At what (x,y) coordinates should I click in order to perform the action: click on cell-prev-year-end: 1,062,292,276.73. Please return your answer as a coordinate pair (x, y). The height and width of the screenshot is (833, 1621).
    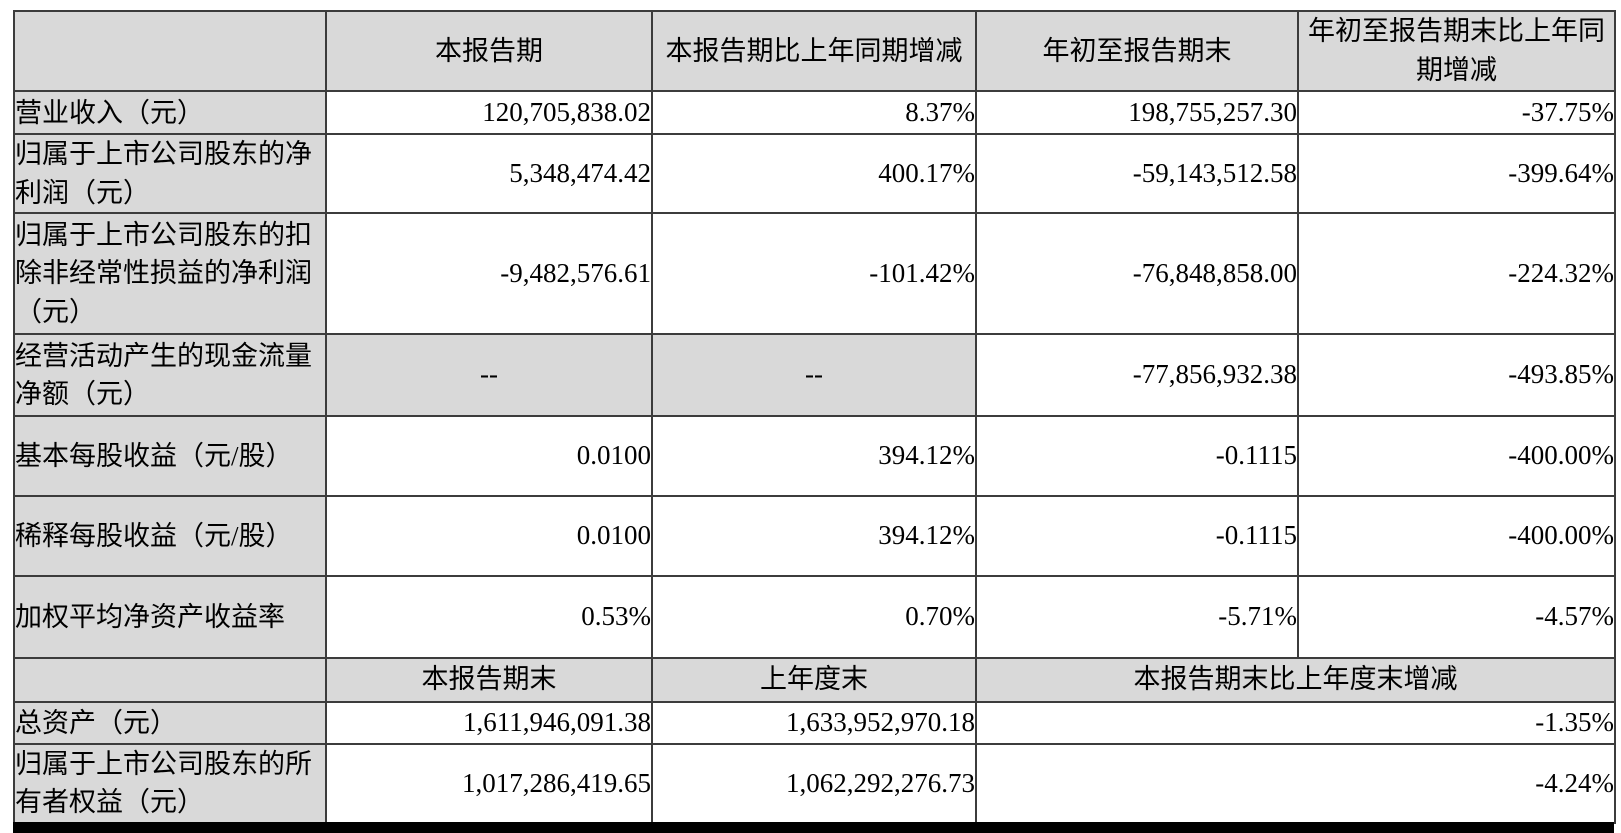
    Looking at the image, I should click on (814, 783).